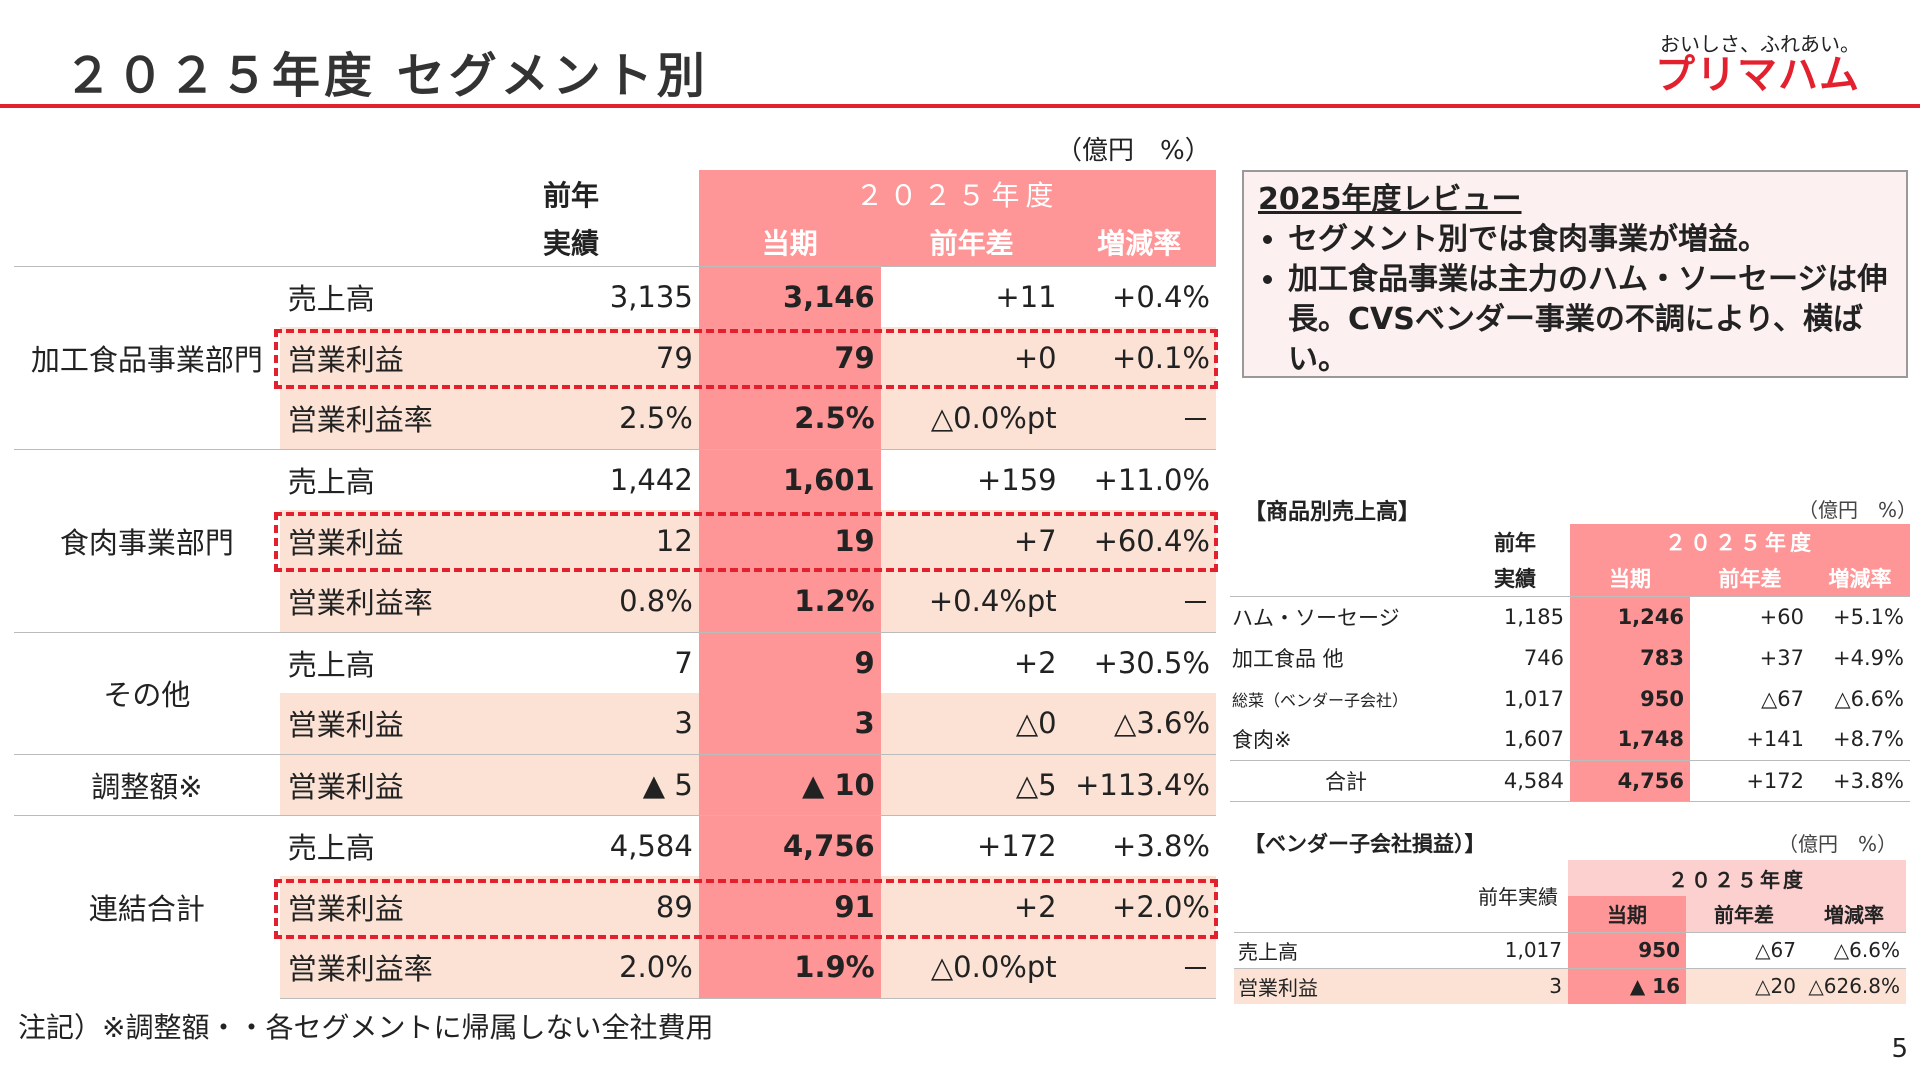 The height and width of the screenshot is (1080, 1920). I want to click on table-row: 売上高 1,017 950 △67 △6.6%, so click(1570, 950).